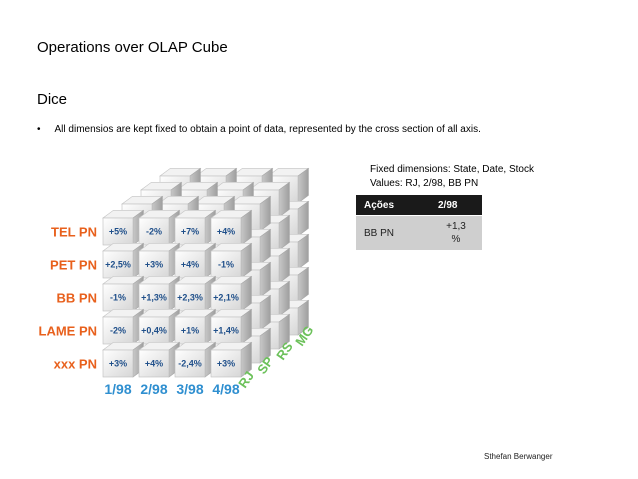  Describe the element at coordinates (75, 364) in the screenshot. I see `row-label: xxx PN` at that location.